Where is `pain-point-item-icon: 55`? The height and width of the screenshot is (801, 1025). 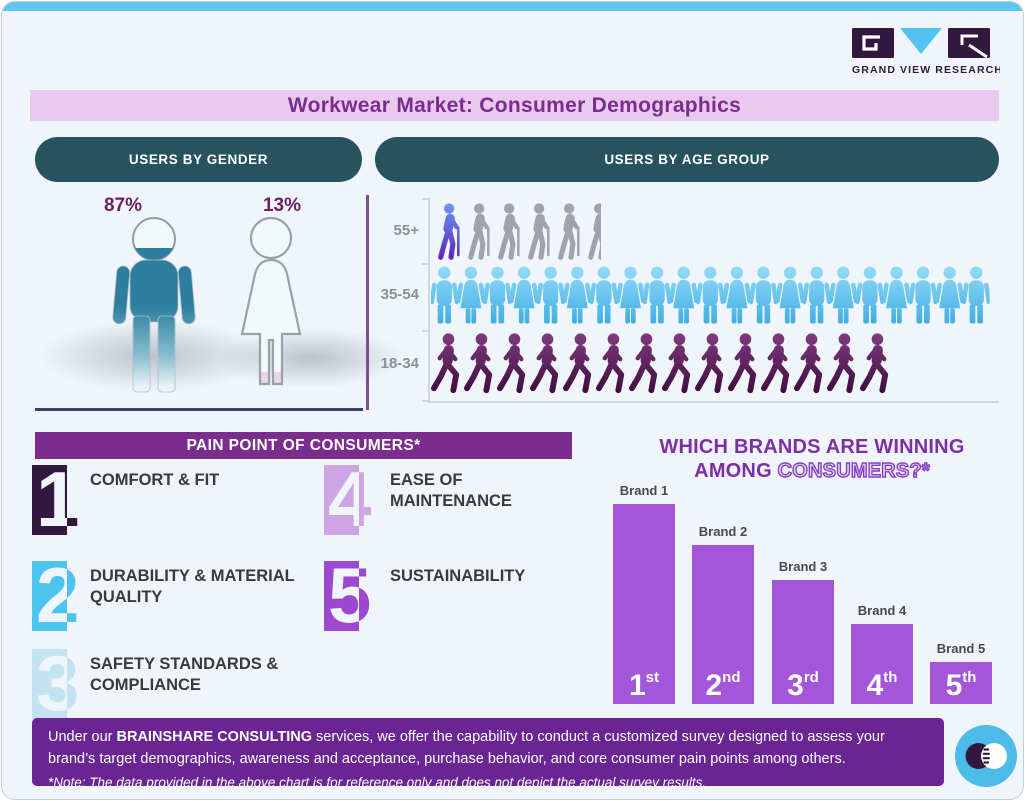 pain-point-item-icon: 55 is located at coordinates (353, 595).